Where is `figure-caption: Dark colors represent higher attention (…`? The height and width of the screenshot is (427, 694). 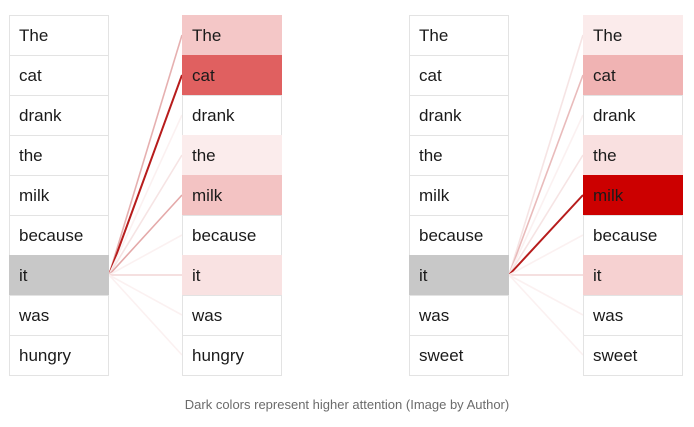
figure-caption: Dark colors represent higher attention (… is located at coordinates (347, 404).